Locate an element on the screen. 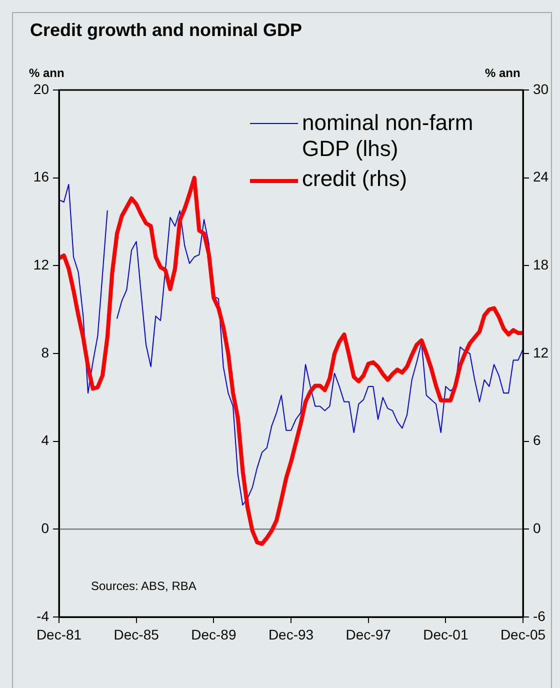 The width and height of the screenshot is (560, 688). x-tick-label: Dec-85 is located at coordinates (137, 634).